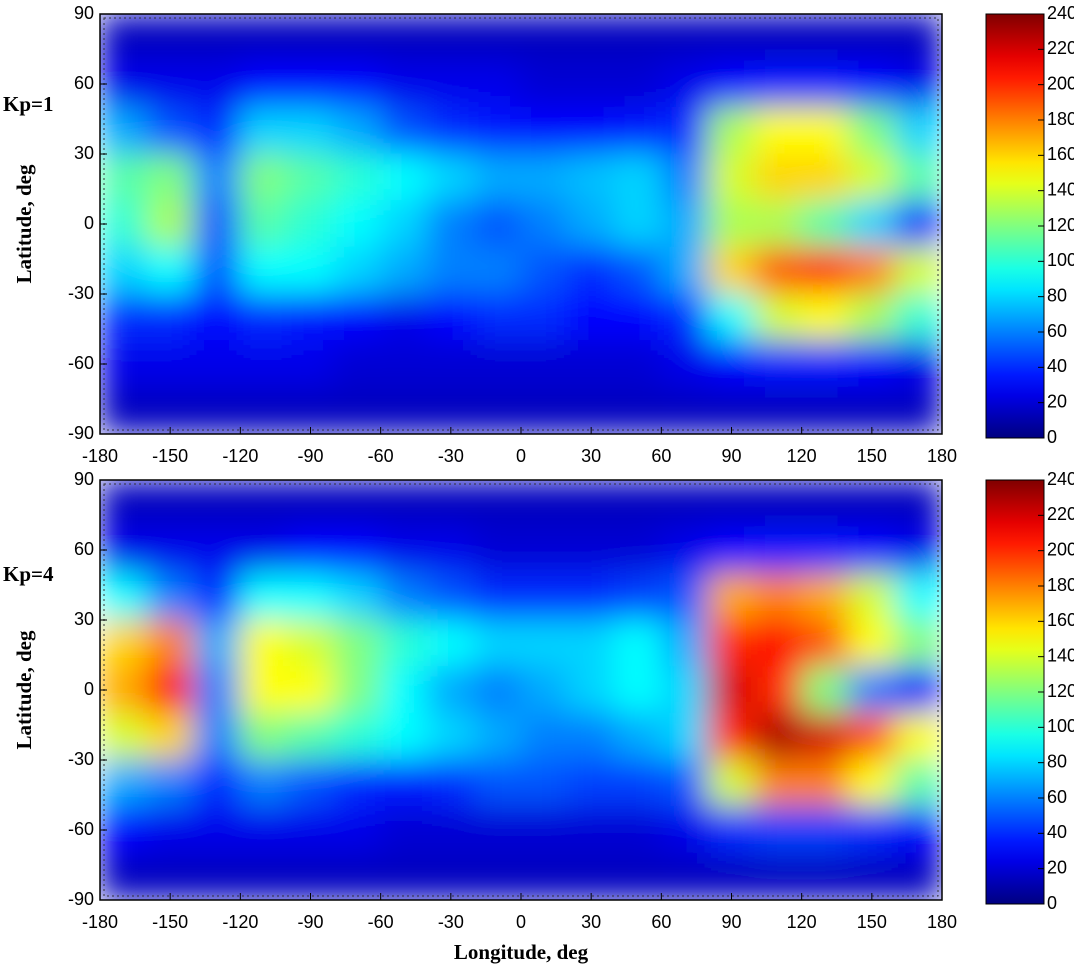  I want to click on panel-label: Kp=4, so click(28, 574).